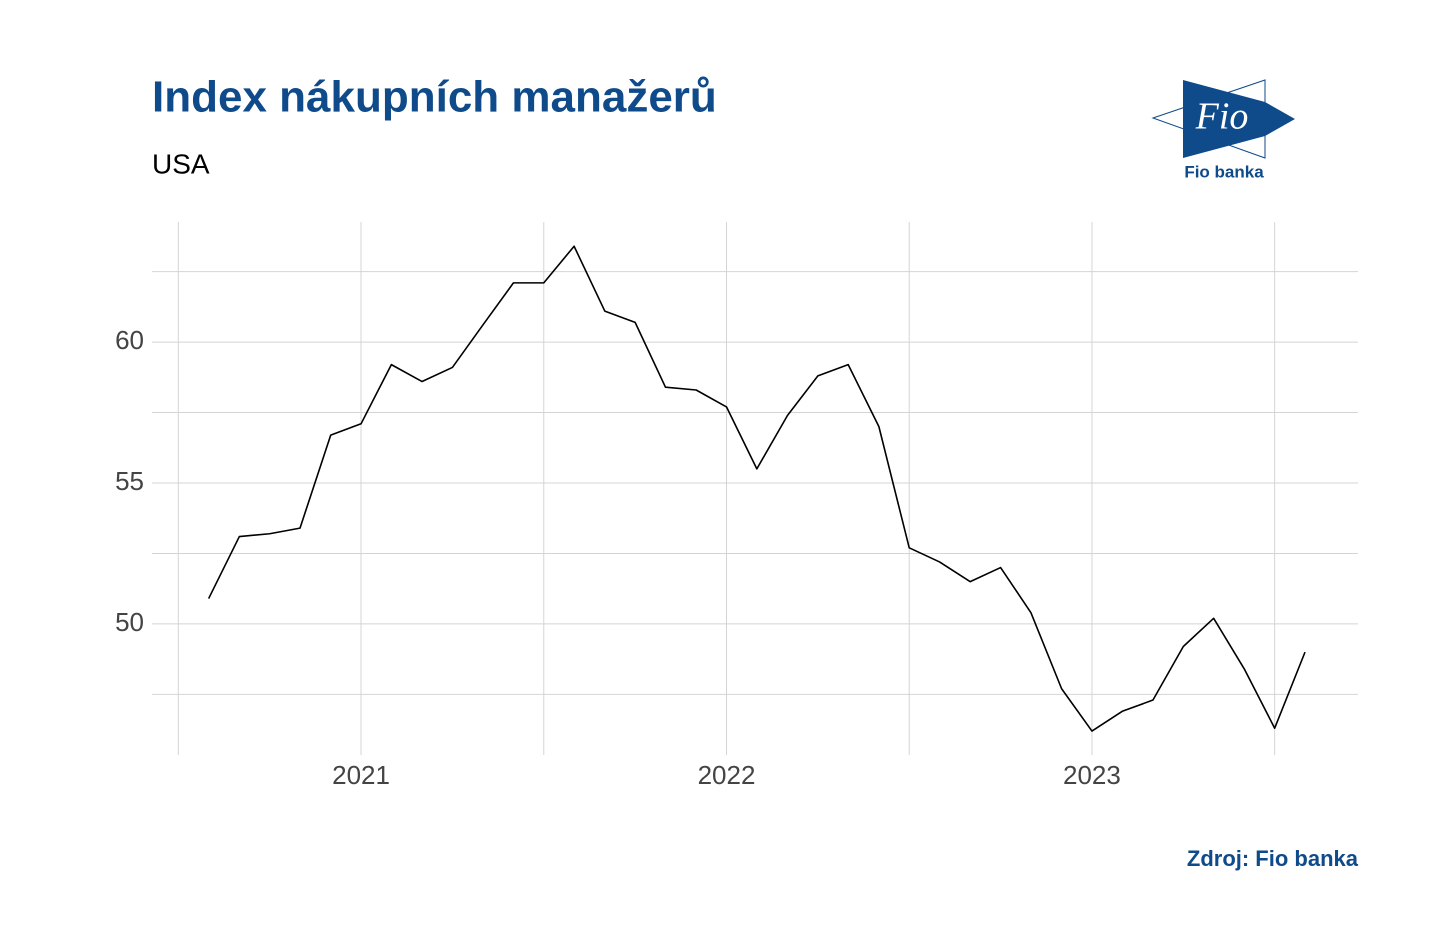 Image resolution: width=1438 pixels, height=952 pixels. Describe the element at coordinates (1092, 775) in the screenshot. I see `x-tick-label: 2023` at that location.